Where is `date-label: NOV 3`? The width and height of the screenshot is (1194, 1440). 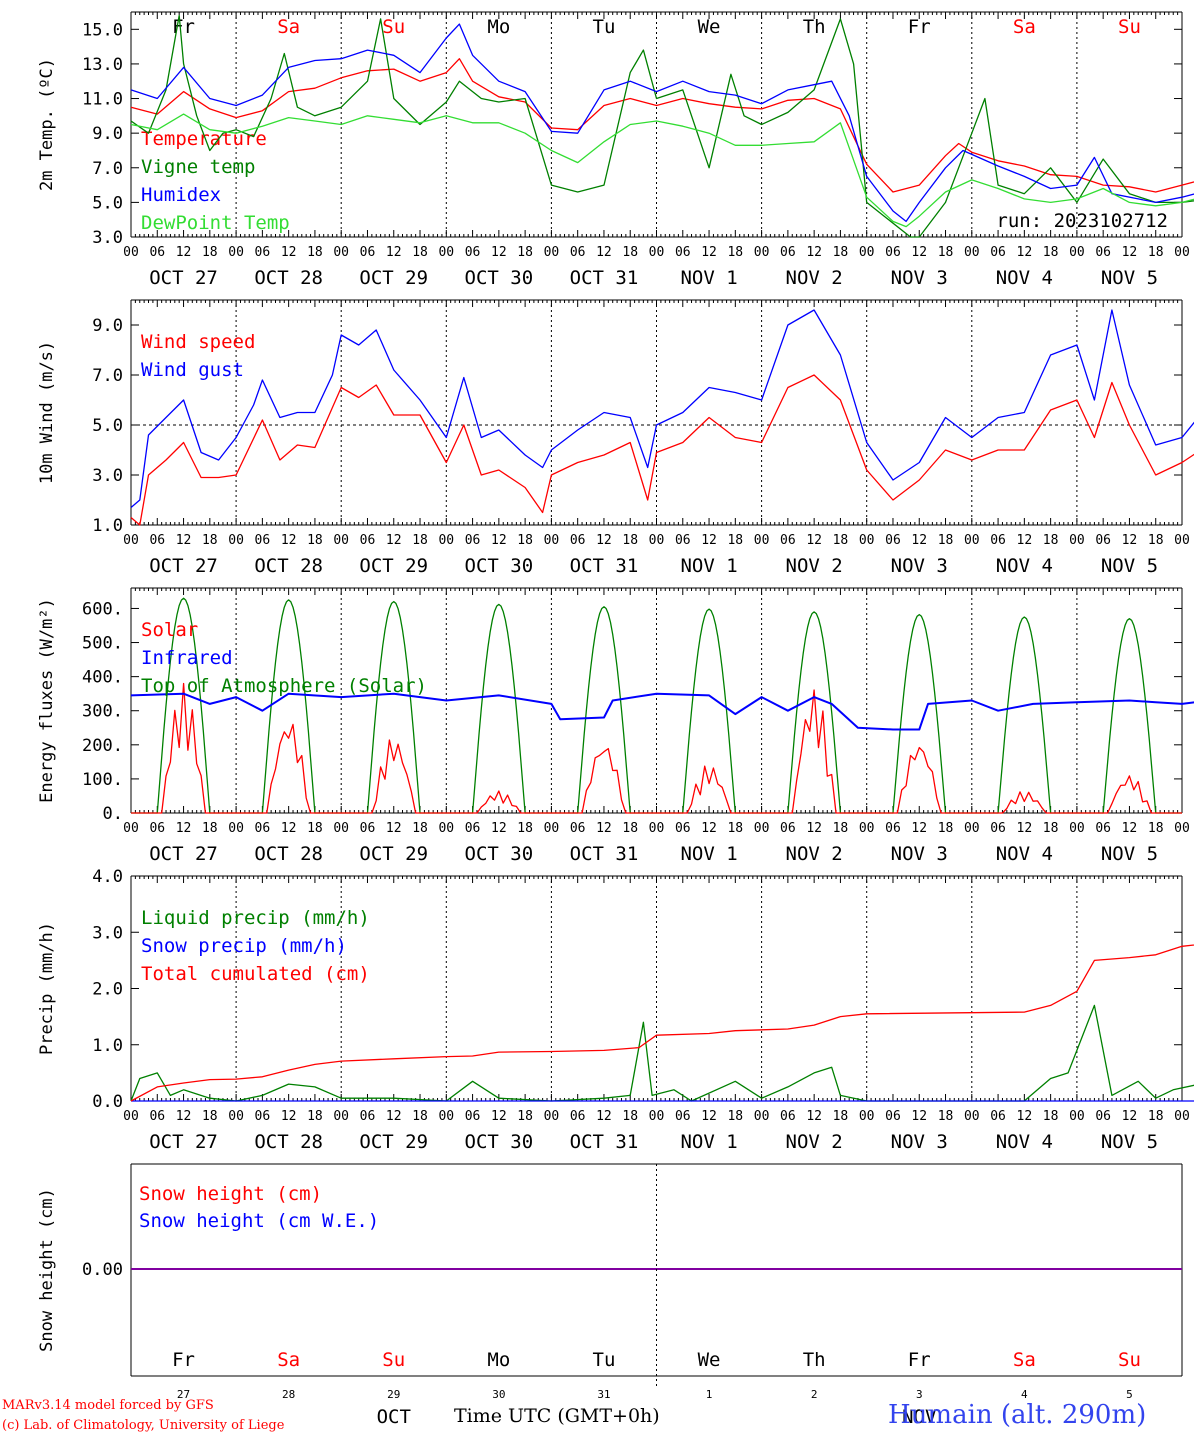
date-label: NOV 3 is located at coordinates (919, 566).